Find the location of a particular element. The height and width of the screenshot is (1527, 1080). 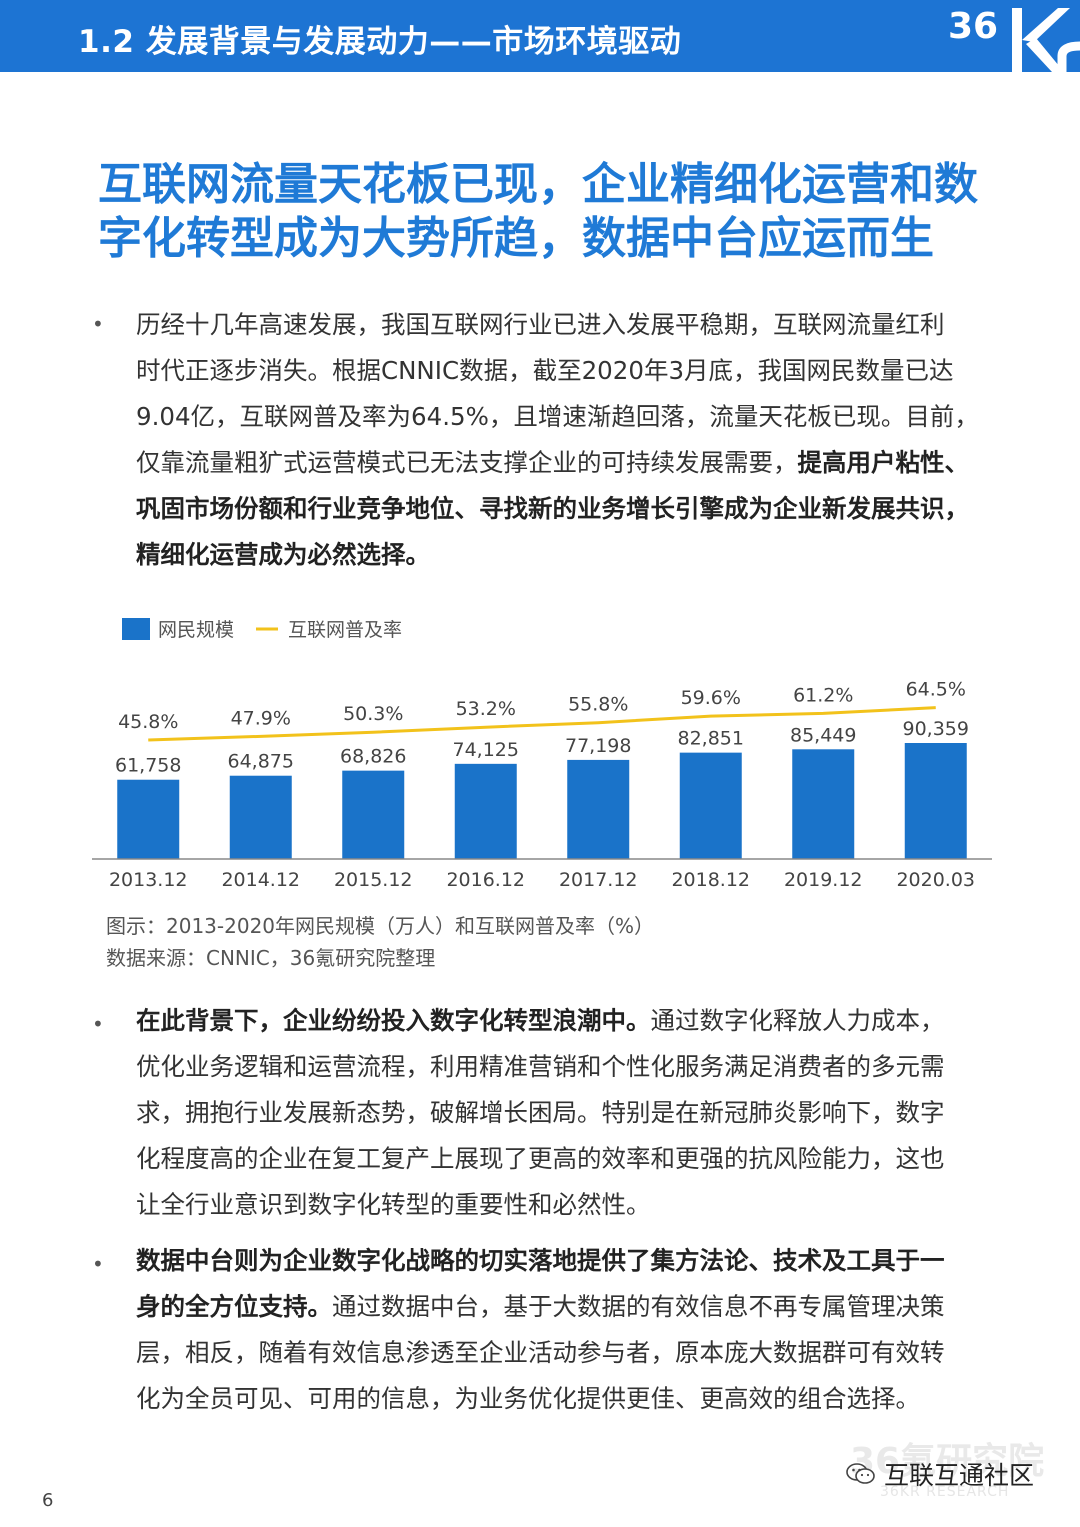

body-text: 通过数据中台，基于大数据的有效信息不再专属管理决策 is located at coordinates (638, 1306).